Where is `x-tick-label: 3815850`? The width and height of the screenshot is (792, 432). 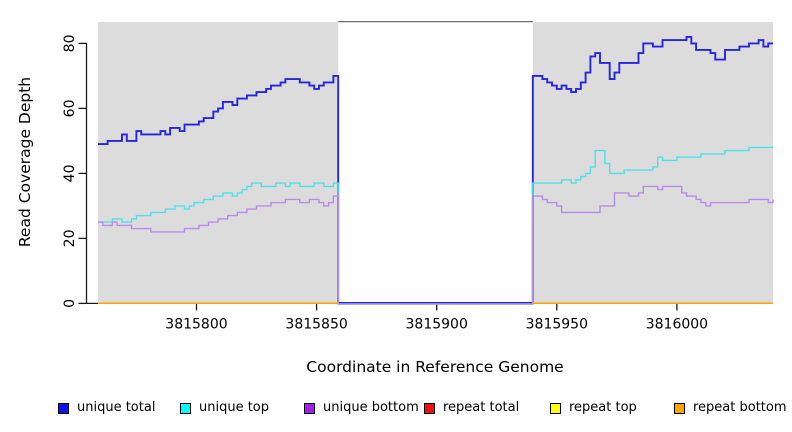 x-tick-label: 3815850 is located at coordinates (316, 324).